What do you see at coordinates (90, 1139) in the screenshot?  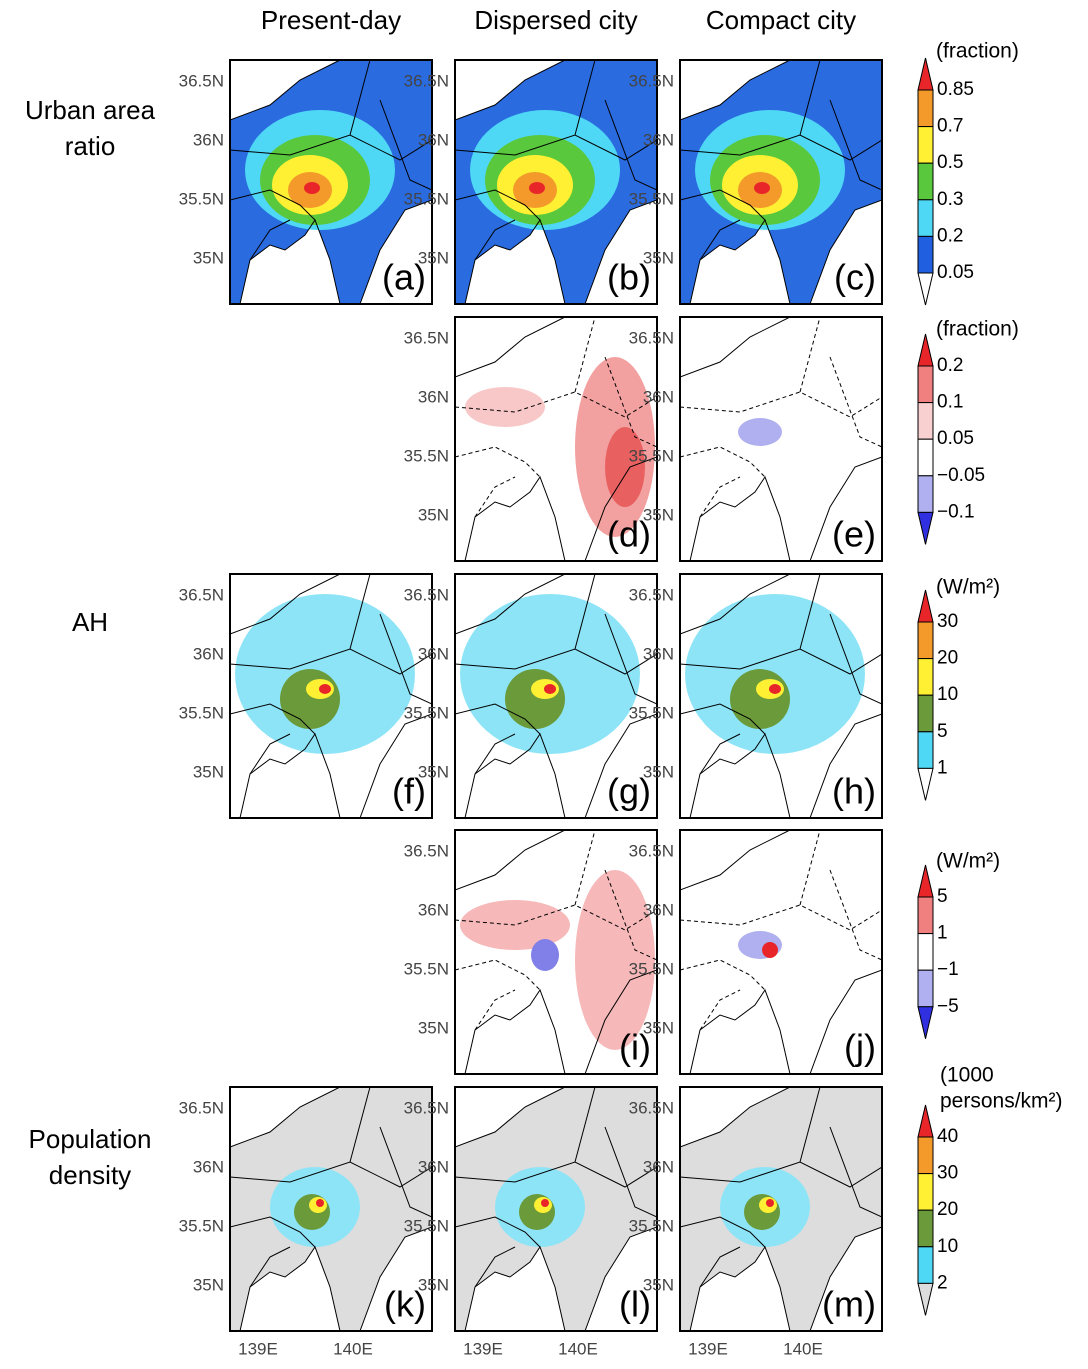 I see `row-label: Population` at bounding box center [90, 1139].